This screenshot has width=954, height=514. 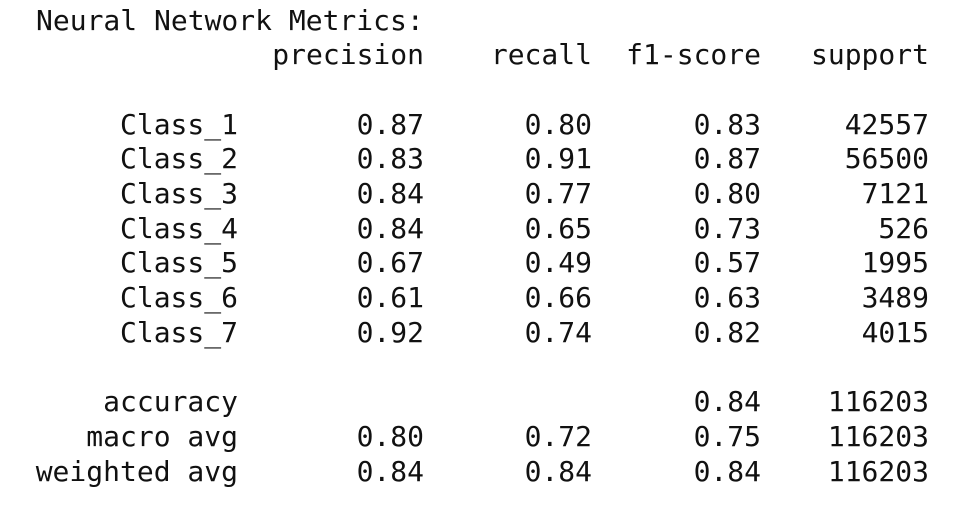 I want to click on report-title: Neural Network Metrics:, so click(x=230, y=20).